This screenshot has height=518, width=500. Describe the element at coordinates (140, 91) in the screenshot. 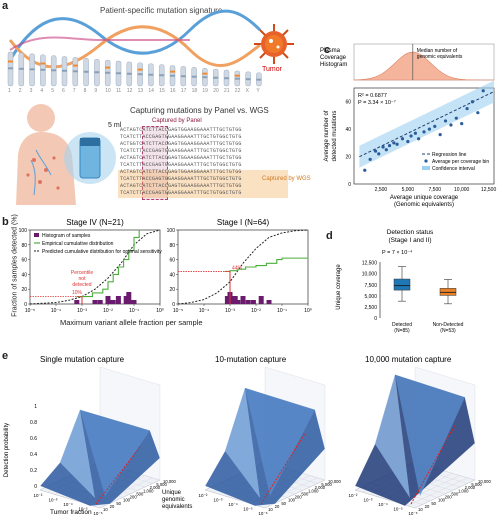

I see `chromosome-label: 13` at that location.